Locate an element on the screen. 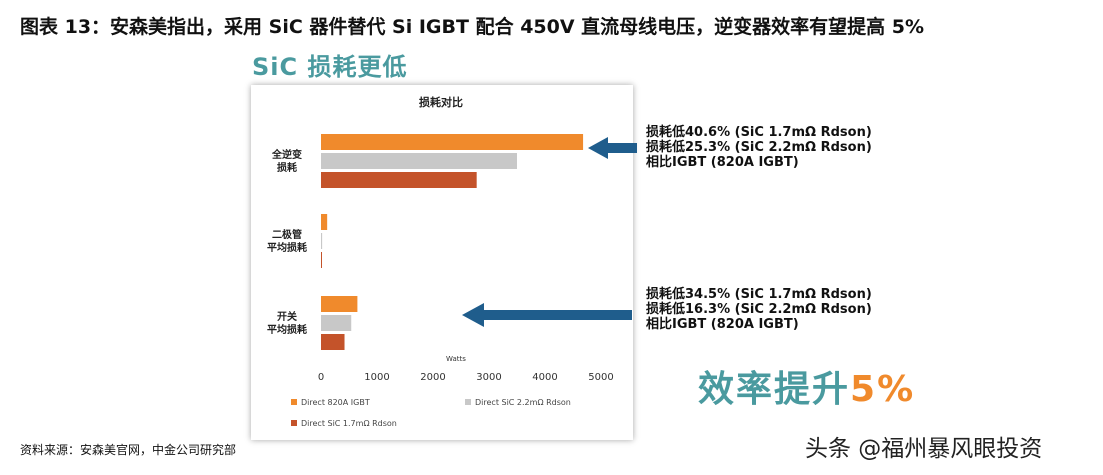 The image size is (1103, 475). x-axis-label: Watts is located at coordinates (456, 359).